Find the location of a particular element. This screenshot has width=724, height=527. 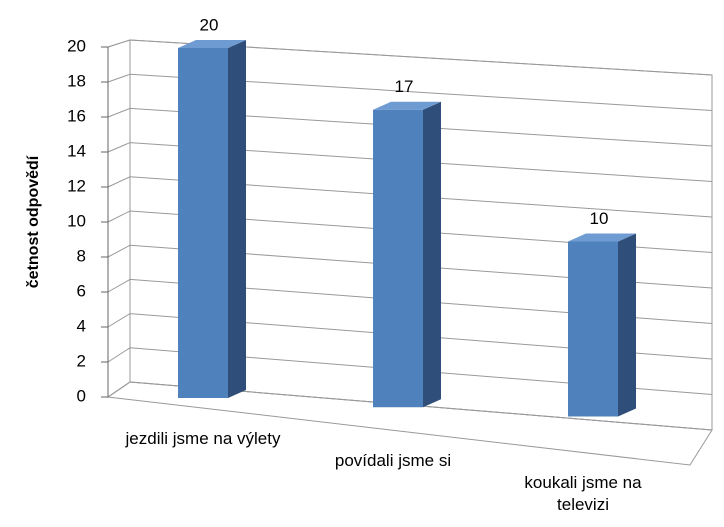

data-label: 20 is located at coordinates (209, 24).